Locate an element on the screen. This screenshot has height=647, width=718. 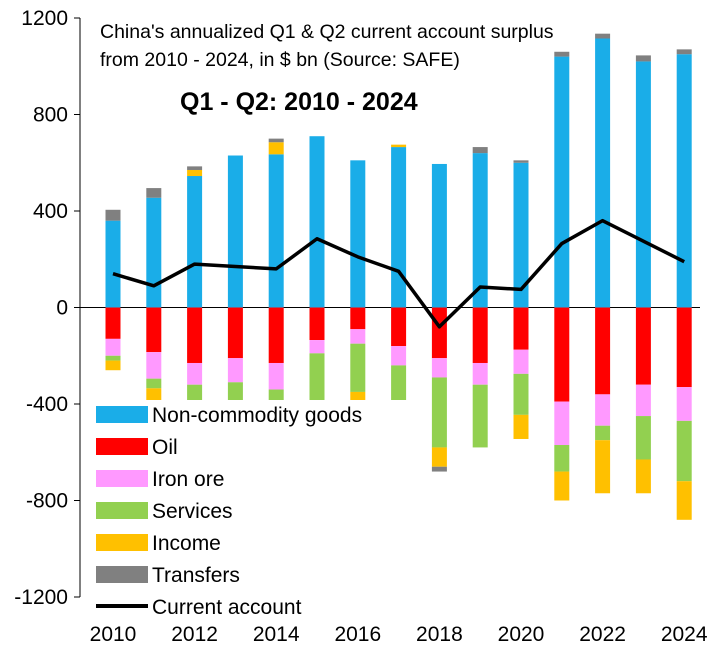
y-tick-label: -1200 is located at coordinates (41, 597).